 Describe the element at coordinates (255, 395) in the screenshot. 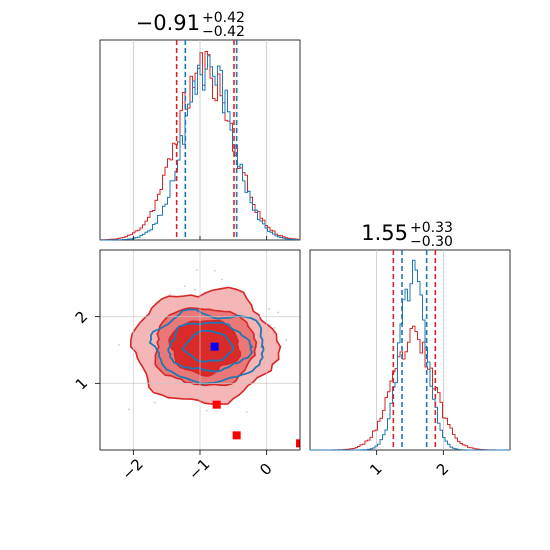

I see `joint-markers` at that location.